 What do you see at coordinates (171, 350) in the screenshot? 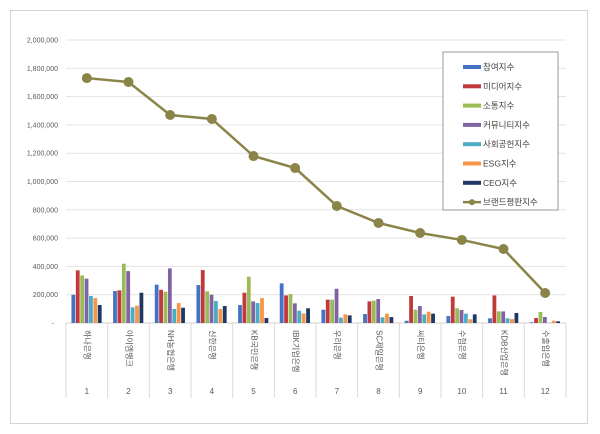
I see `category-label: NH농협은행` at bounding box center [171, 350].